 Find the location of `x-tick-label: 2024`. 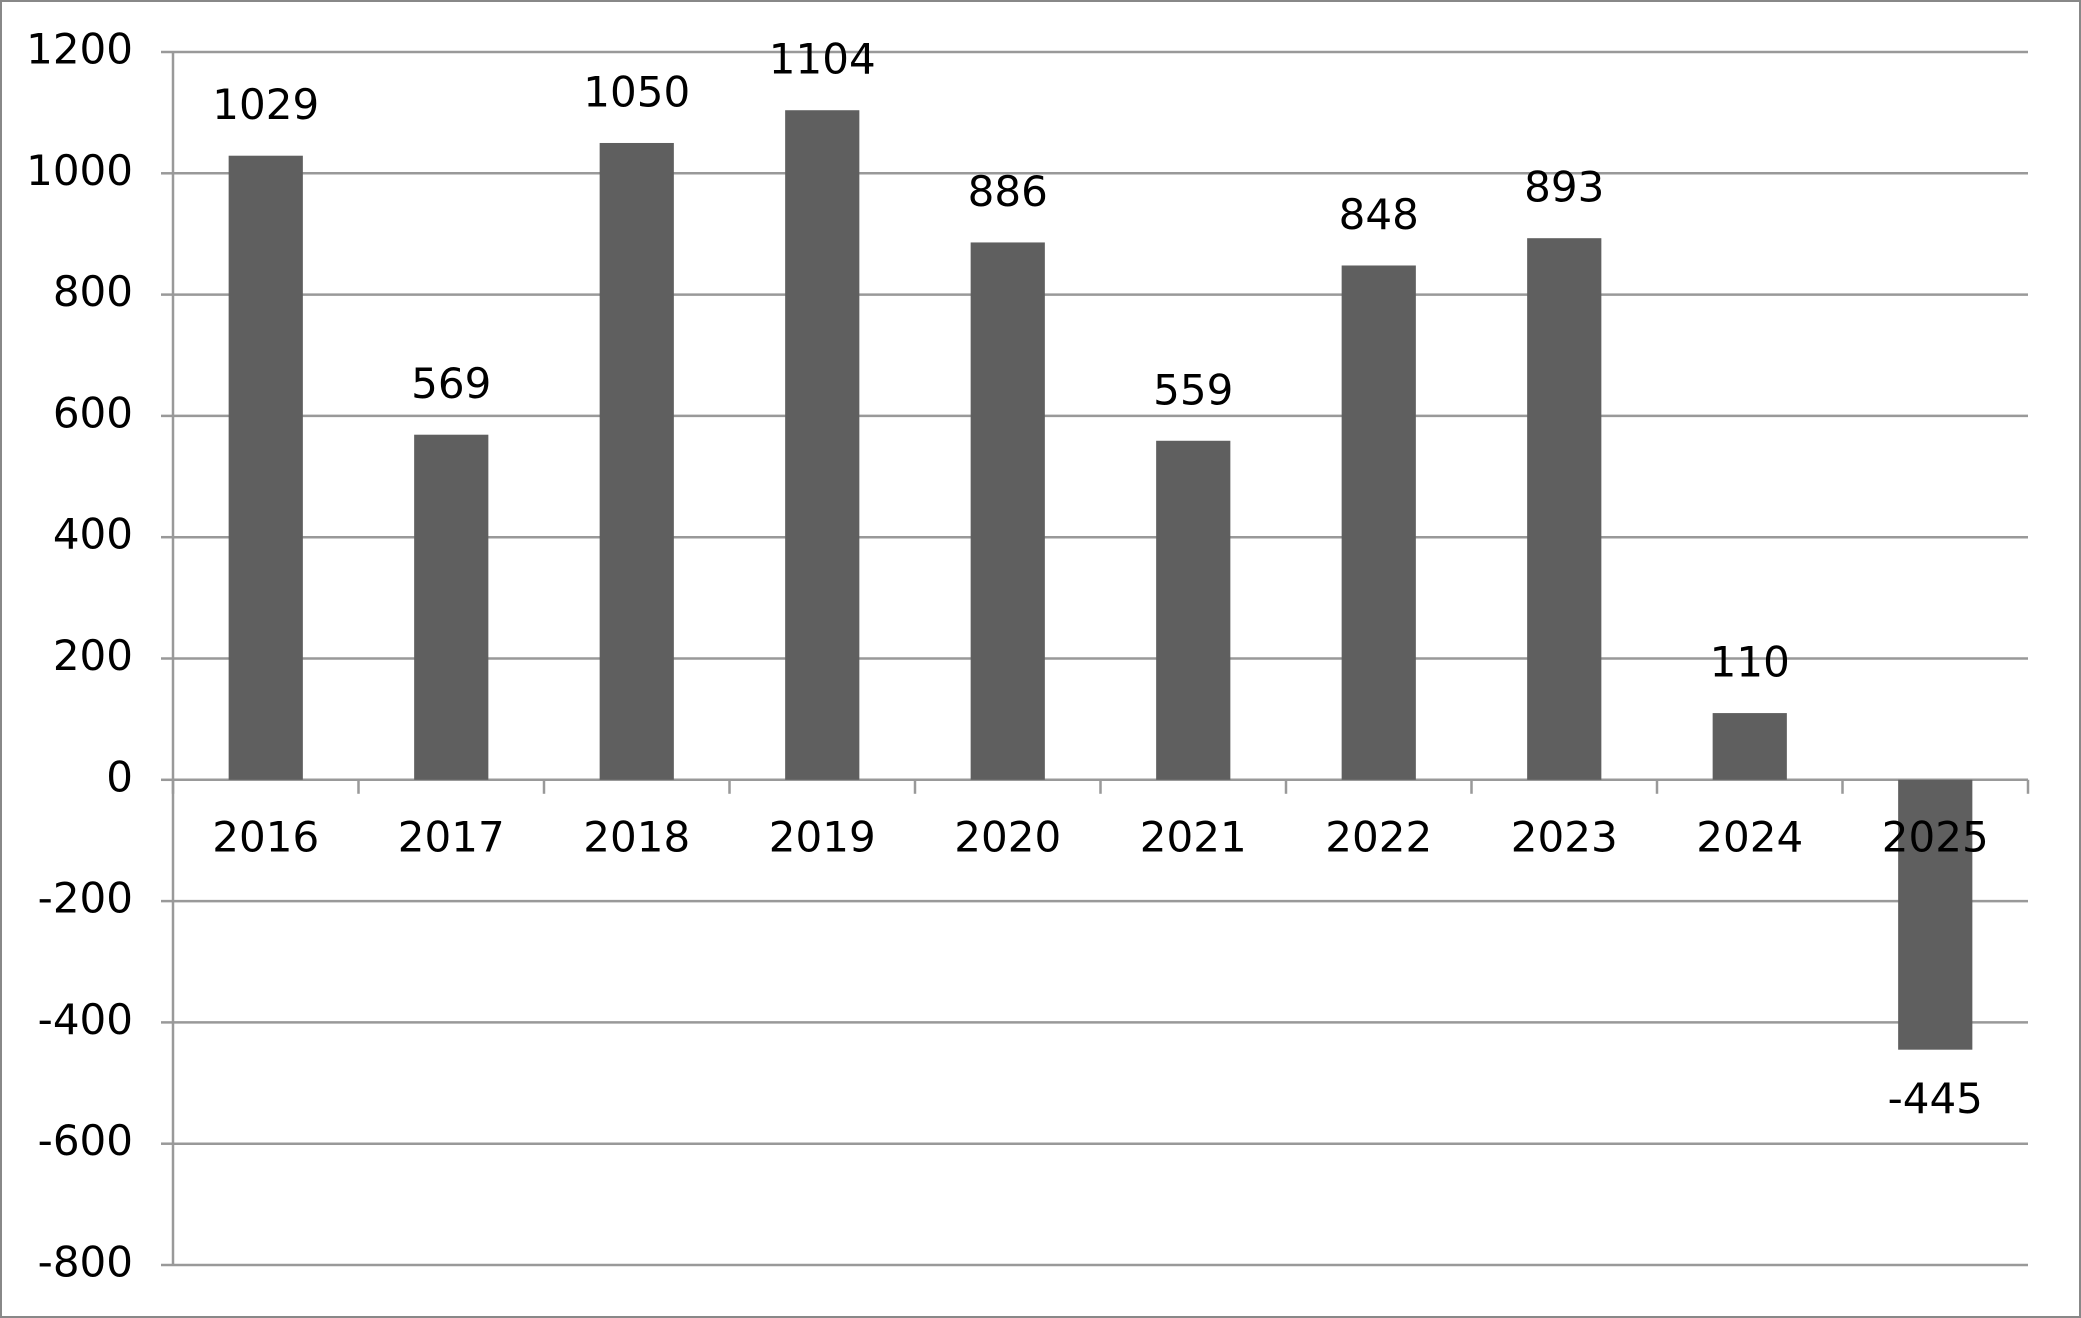

x-tick-label: 2024 is located at coordinates (1749, 836).